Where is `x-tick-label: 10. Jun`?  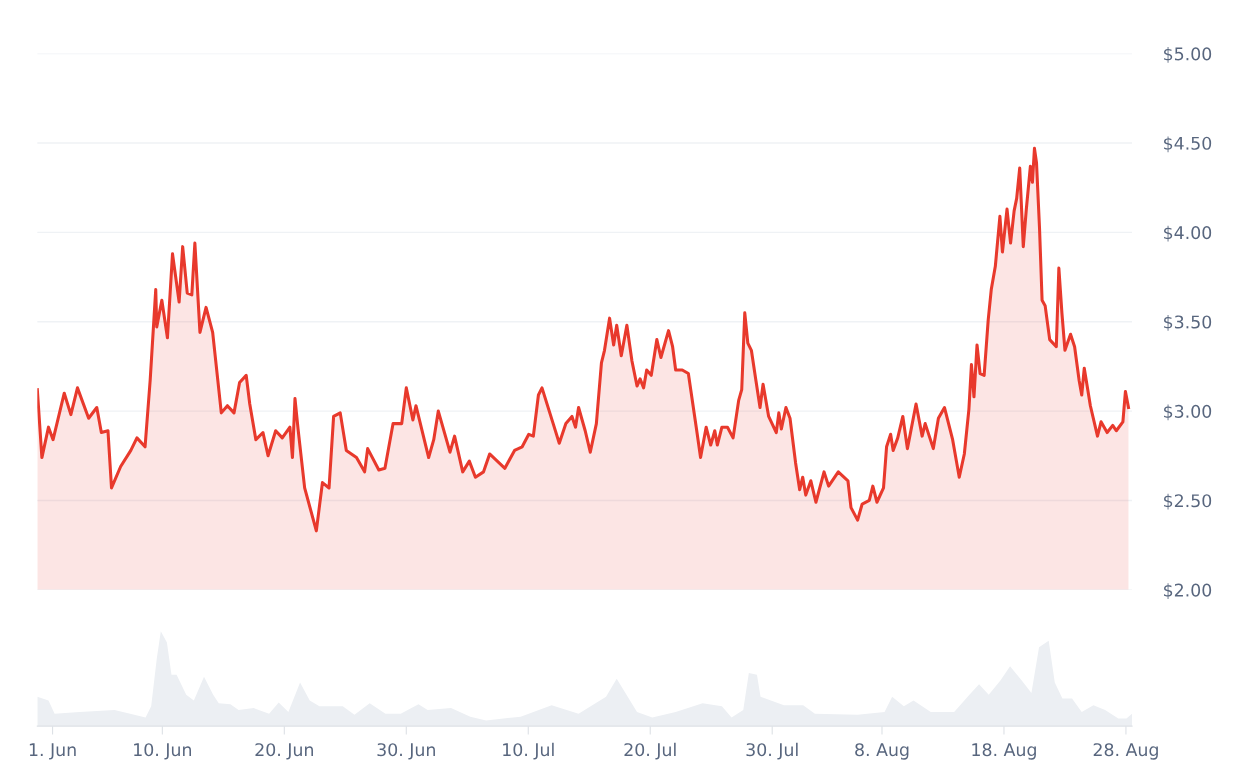
x-tick-label: 10. Jun is located at coordinates (162, 751).